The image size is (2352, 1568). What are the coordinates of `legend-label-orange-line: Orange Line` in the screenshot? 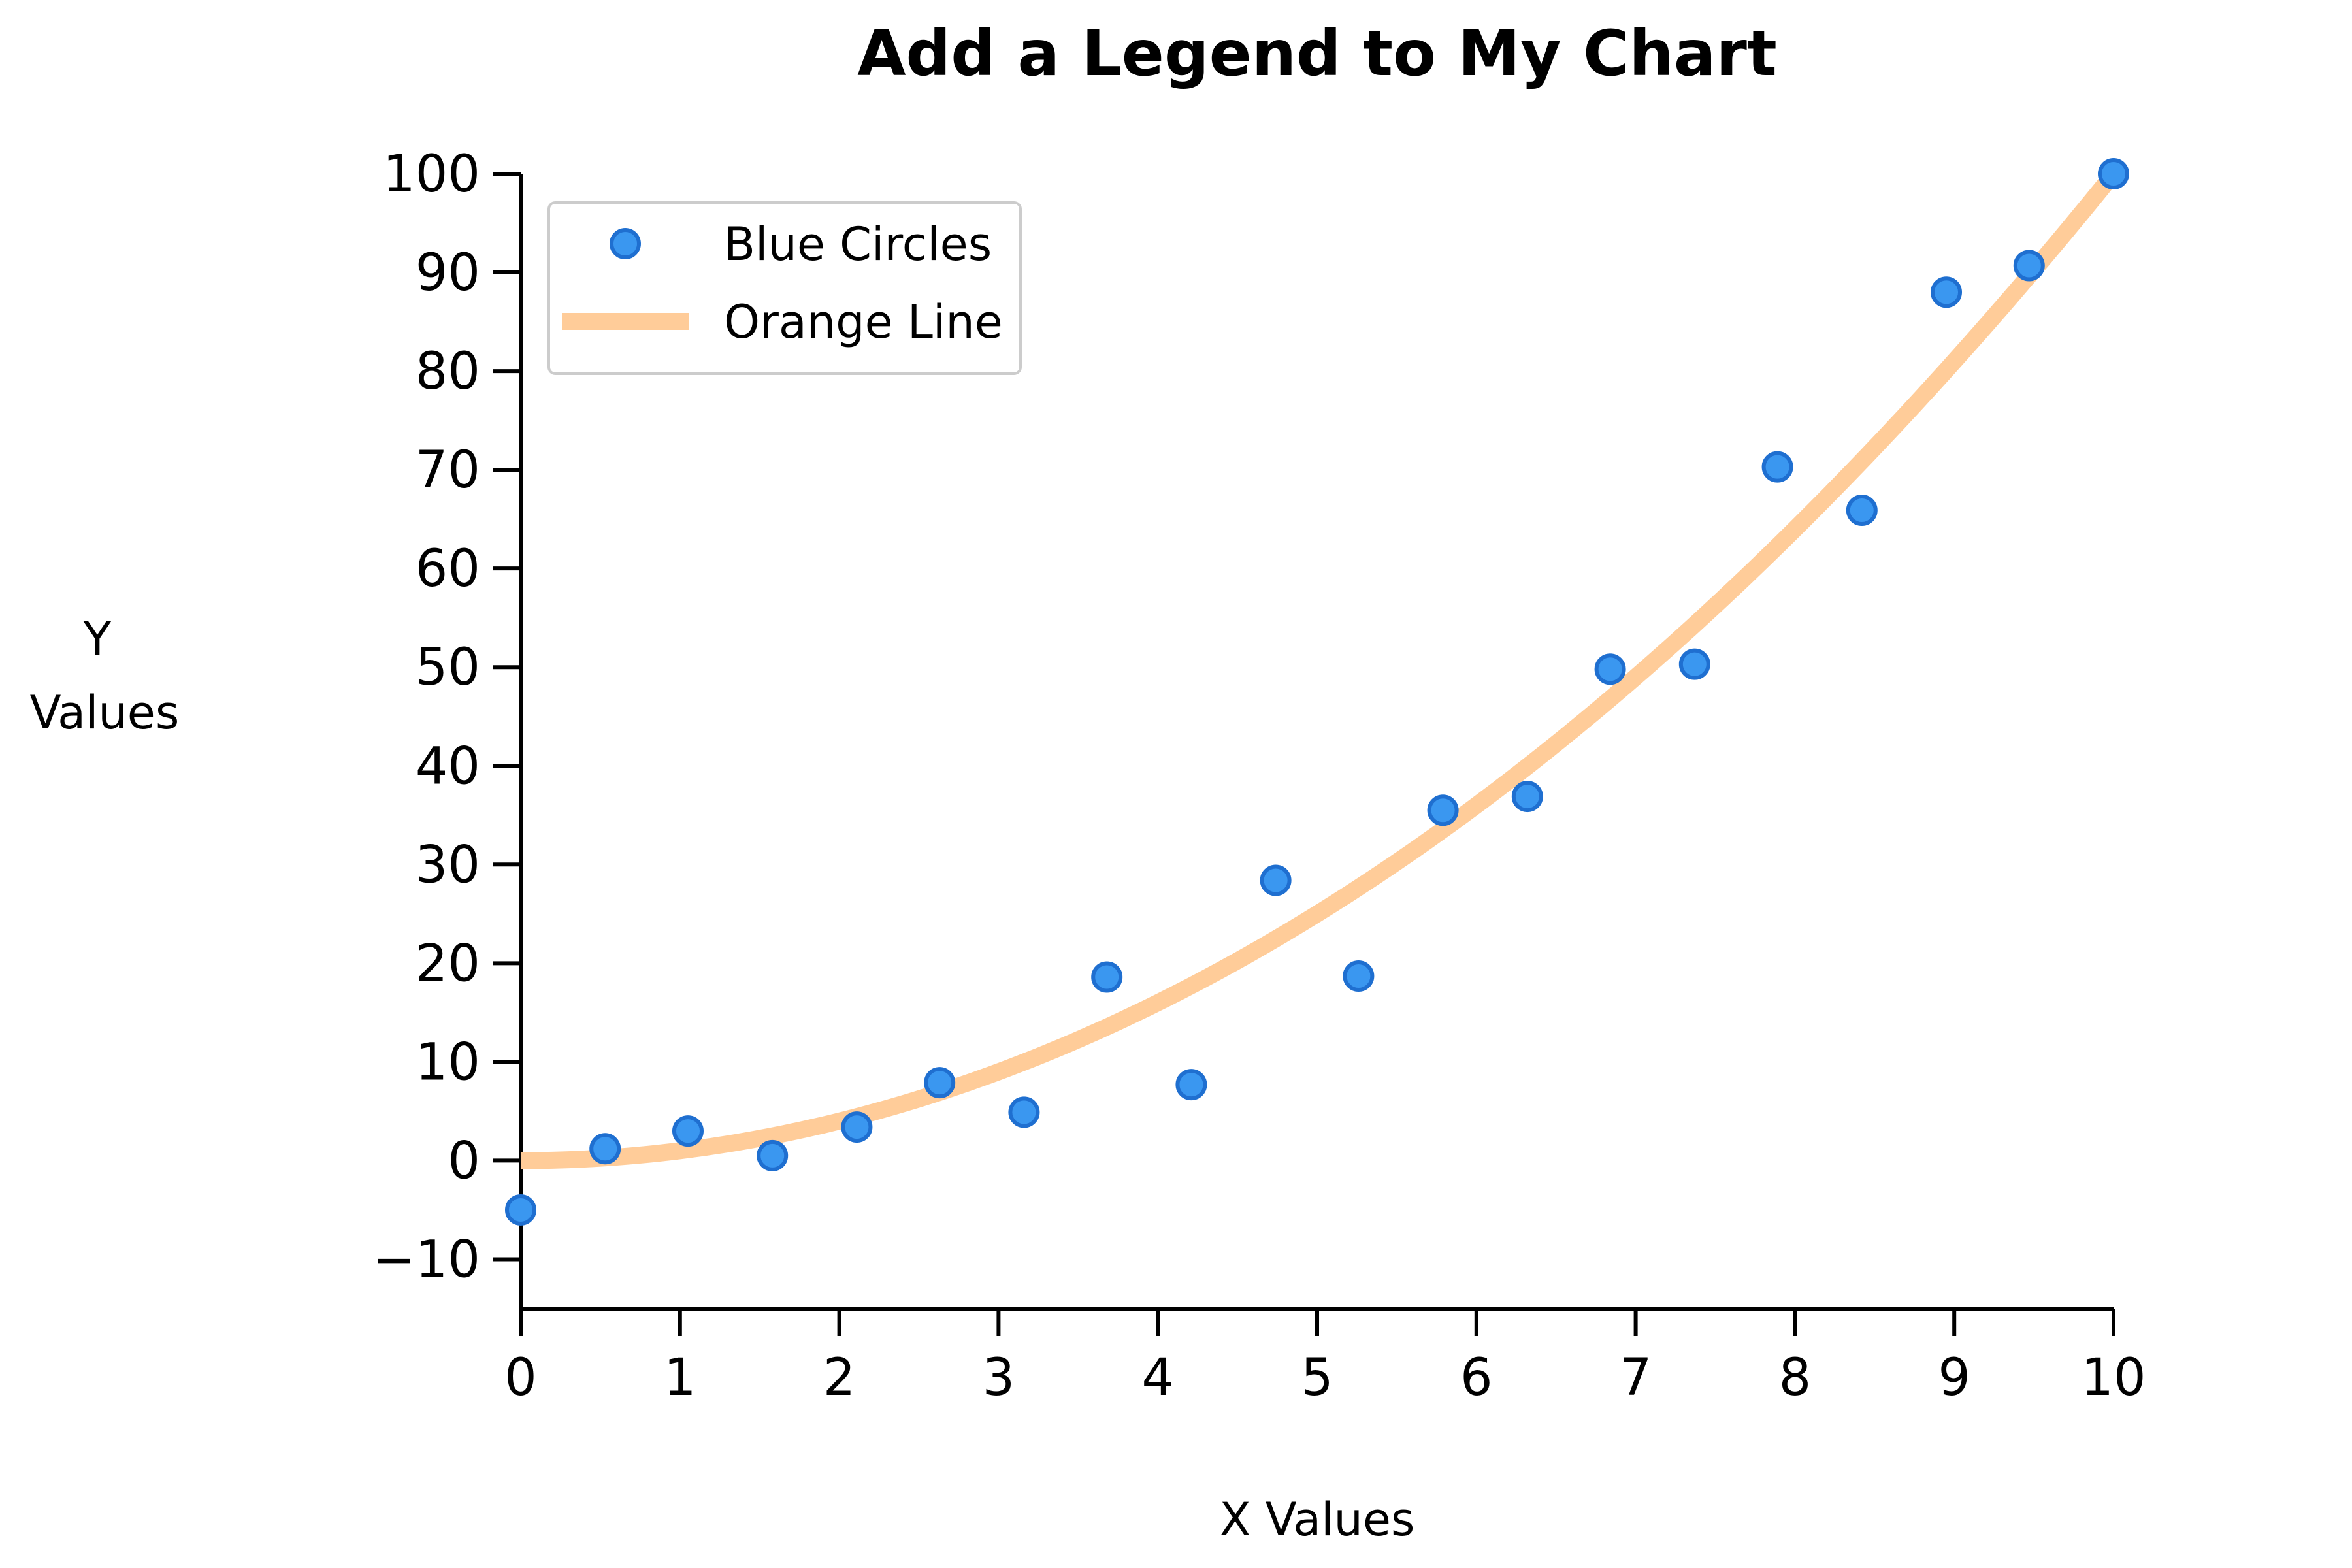 It's located at (863, 322).